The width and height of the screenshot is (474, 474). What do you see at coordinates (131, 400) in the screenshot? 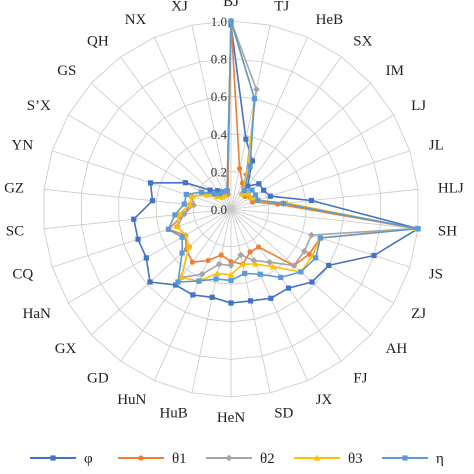
I see `category-label: HuN` at bounding box center [131, 400].